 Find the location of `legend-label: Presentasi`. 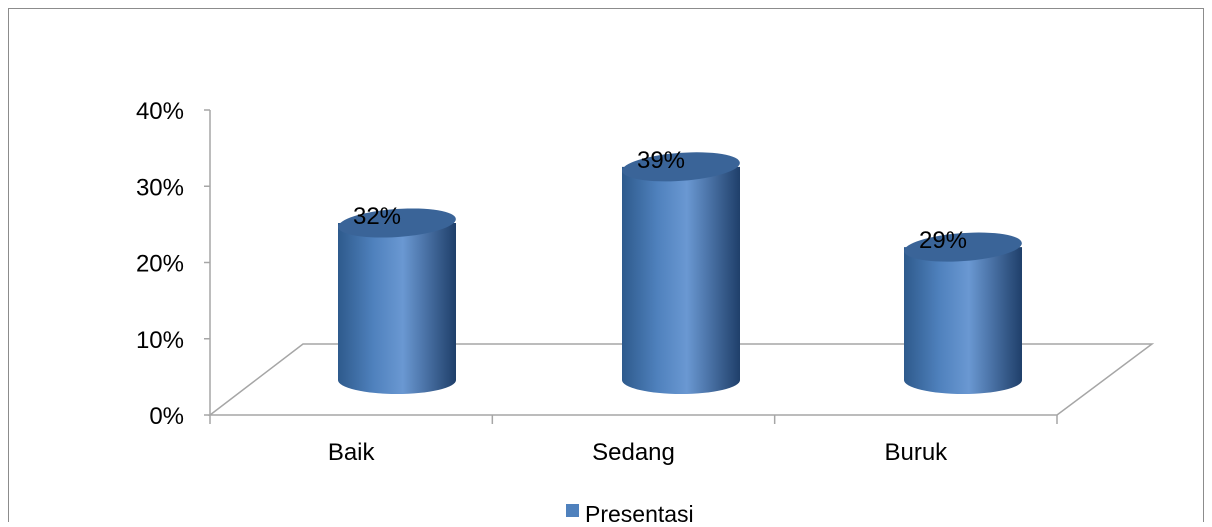

legend-label: Presentasi is located at coordinates (639, 511).